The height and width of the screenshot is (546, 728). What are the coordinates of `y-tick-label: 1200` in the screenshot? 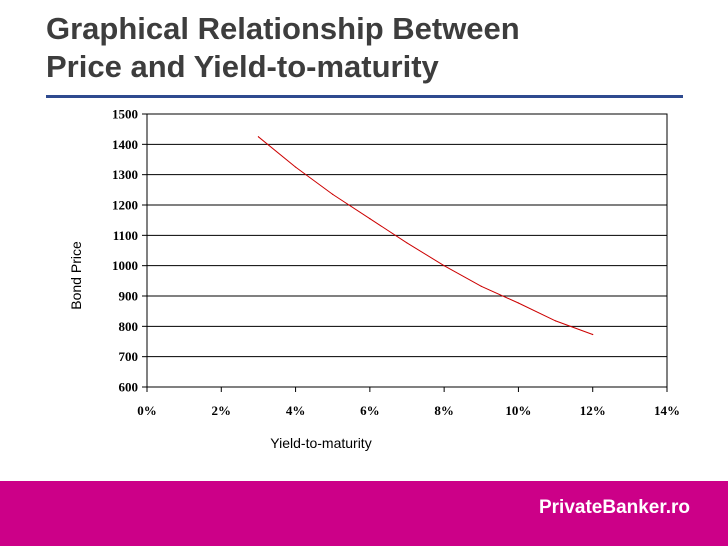 It's located at (125, 205).